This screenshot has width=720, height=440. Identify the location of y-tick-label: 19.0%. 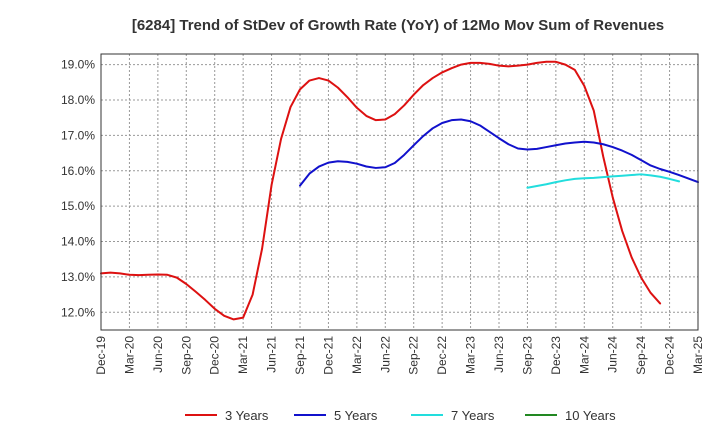
(78, 65).